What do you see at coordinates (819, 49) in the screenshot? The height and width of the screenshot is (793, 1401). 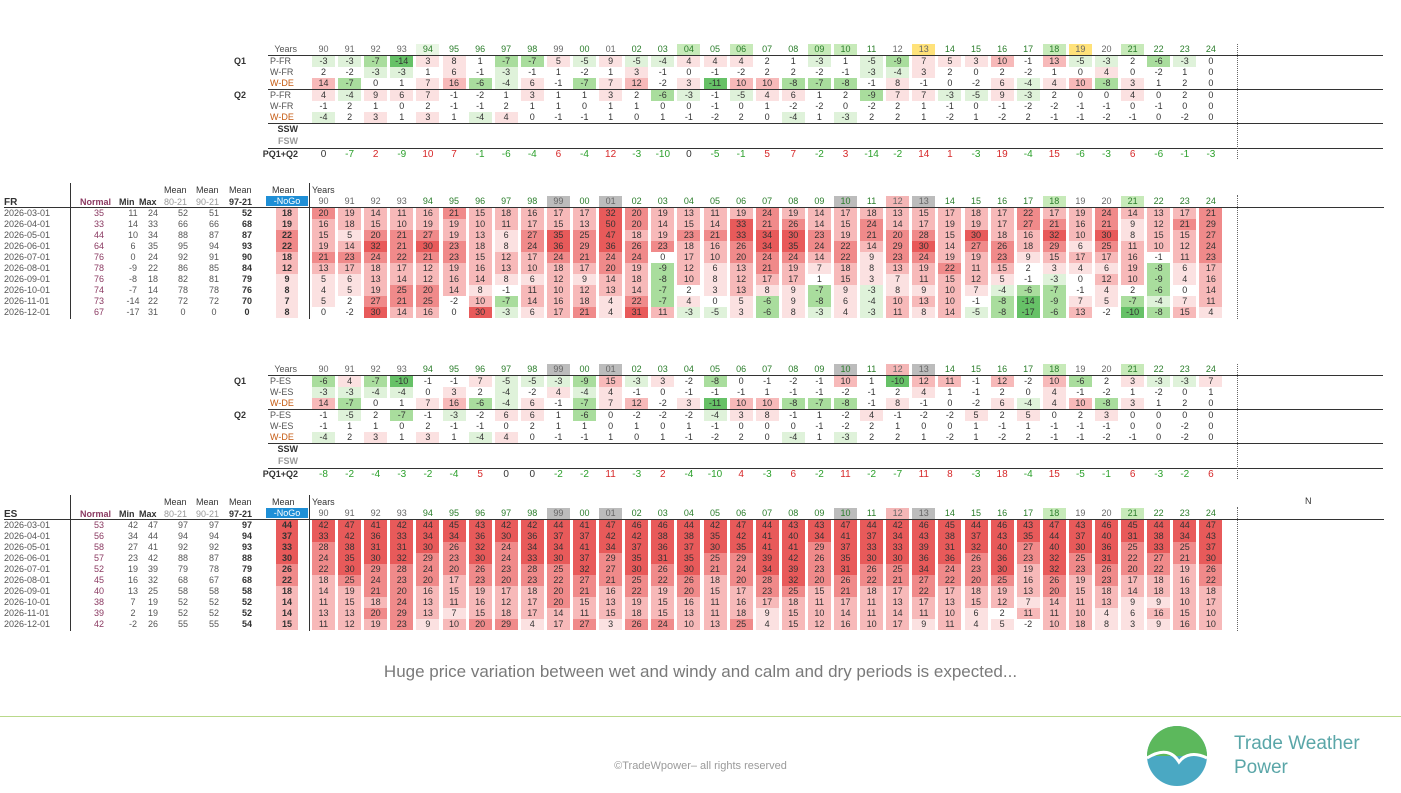 I see `year-label: 09` at bounding box center [819, 49].